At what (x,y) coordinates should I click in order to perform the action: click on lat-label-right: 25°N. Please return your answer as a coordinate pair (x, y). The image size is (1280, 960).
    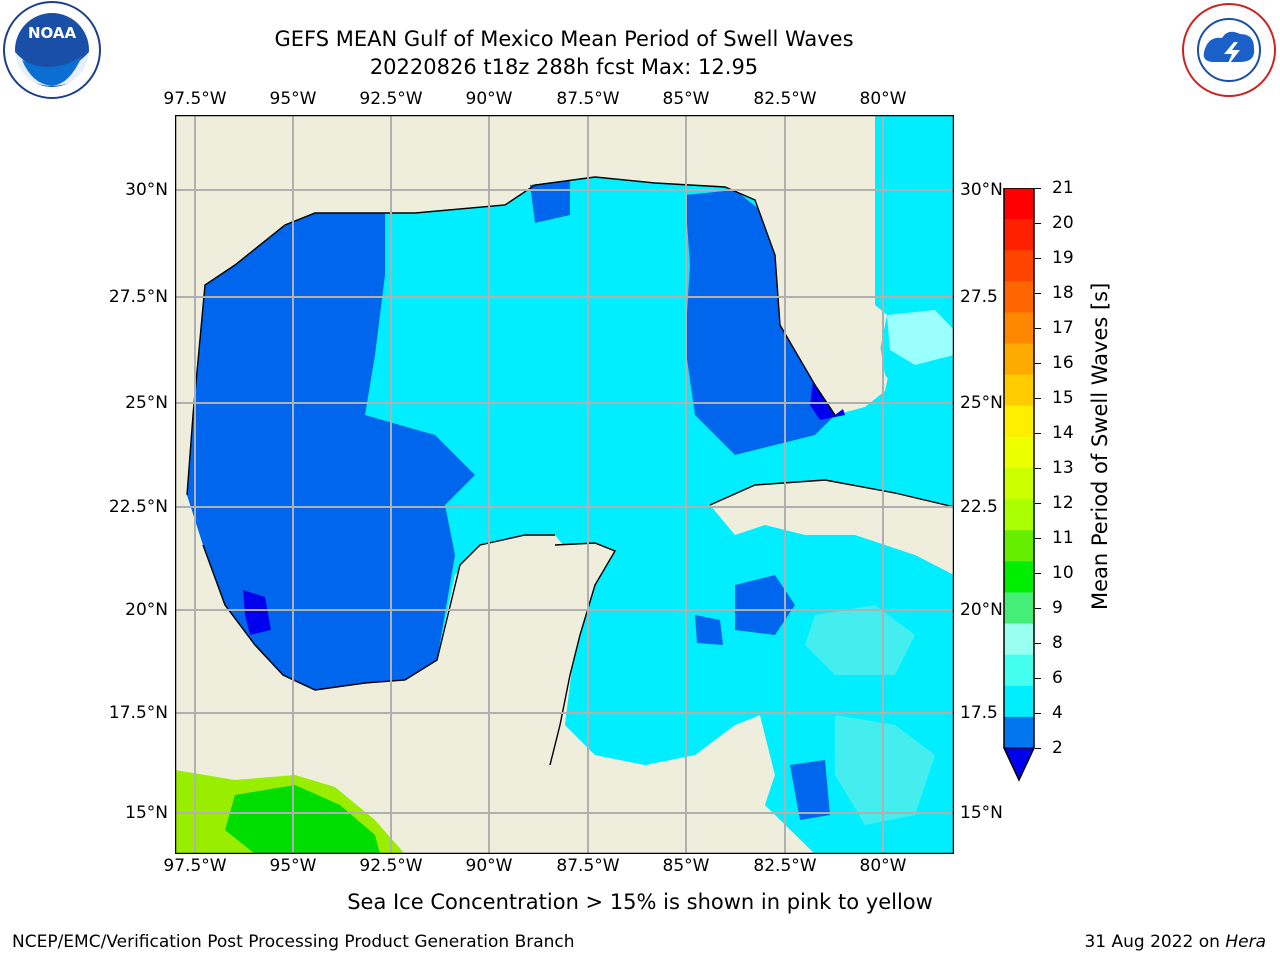
    Looking at the image, I should click on (981, 403).